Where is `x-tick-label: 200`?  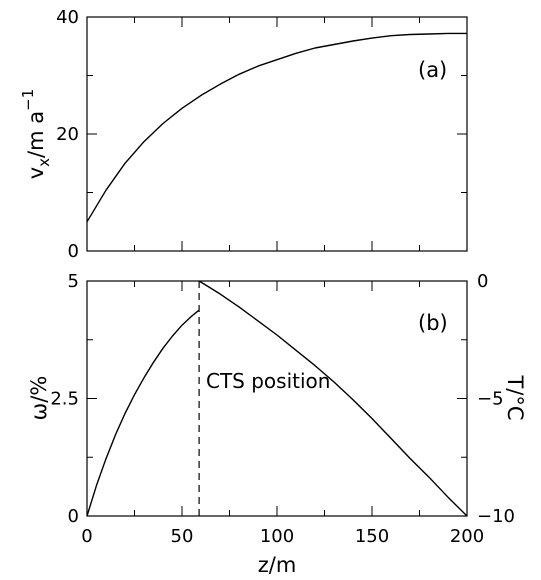
x-tick-label: 200 is located at coordinates (467, 536).